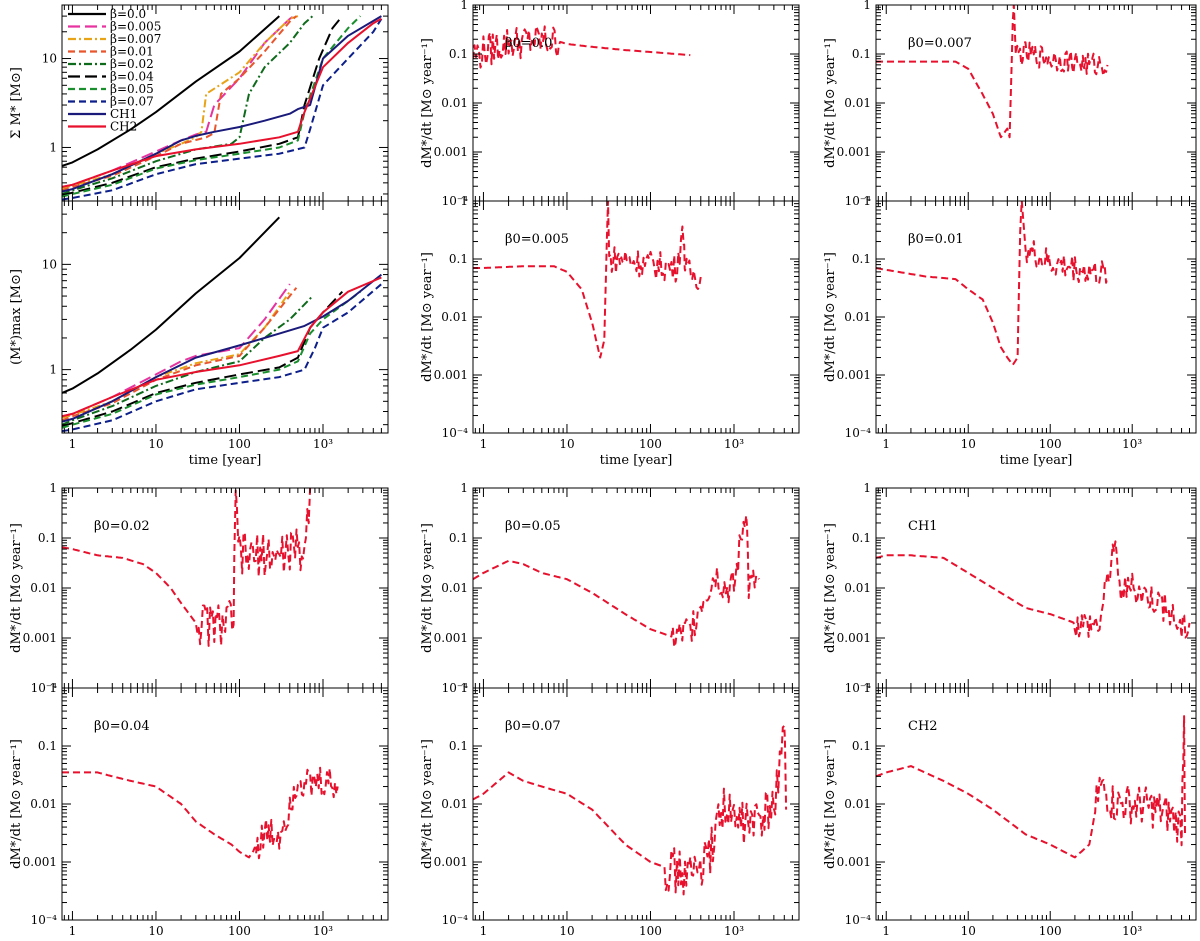 The height and width of the screenshot is (941, 1200). What do you see at coordinates (528, 43) in the screenshot?
I see `panel-annotation: β0=0.0` at bounding box center [528, 43].